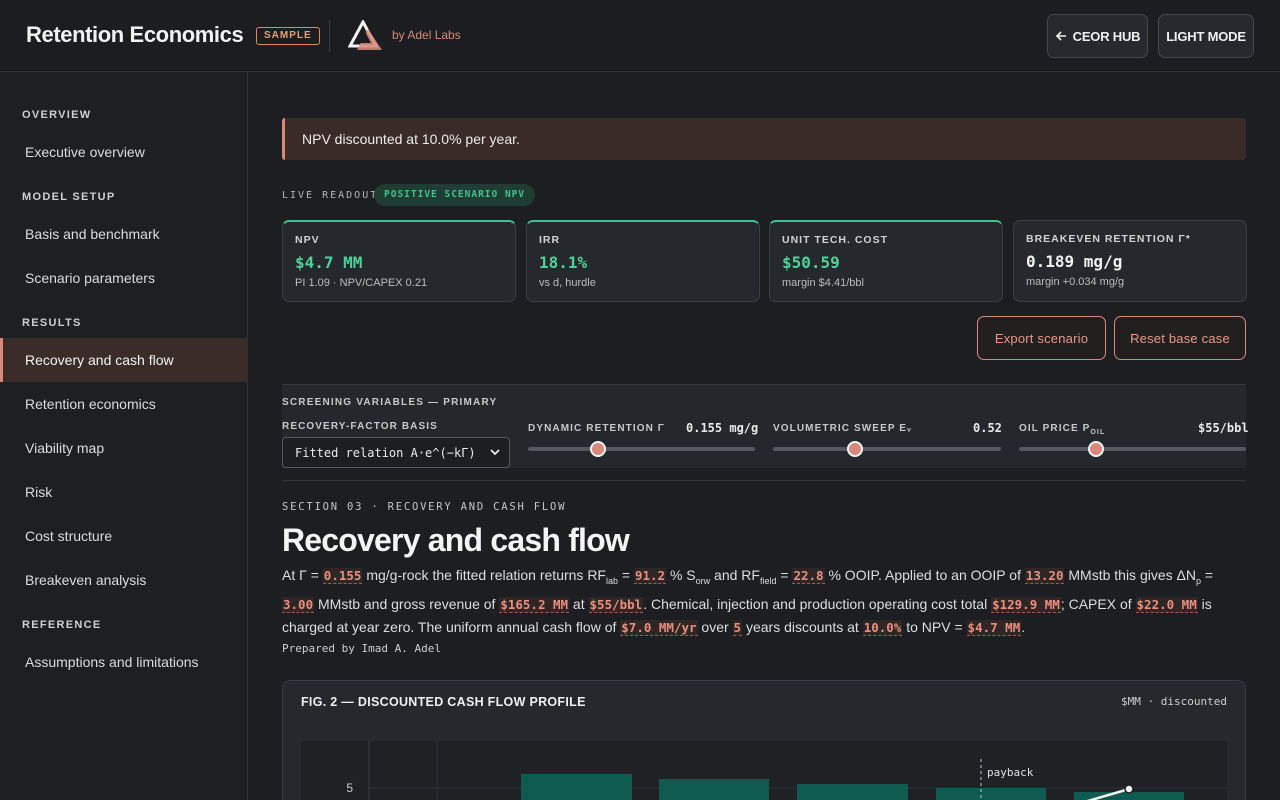  What do you see at coordinates (567, 283) in the screenshot?
I see `kpi-sub: vs d, hurdle` at bounding box center [567, 283].